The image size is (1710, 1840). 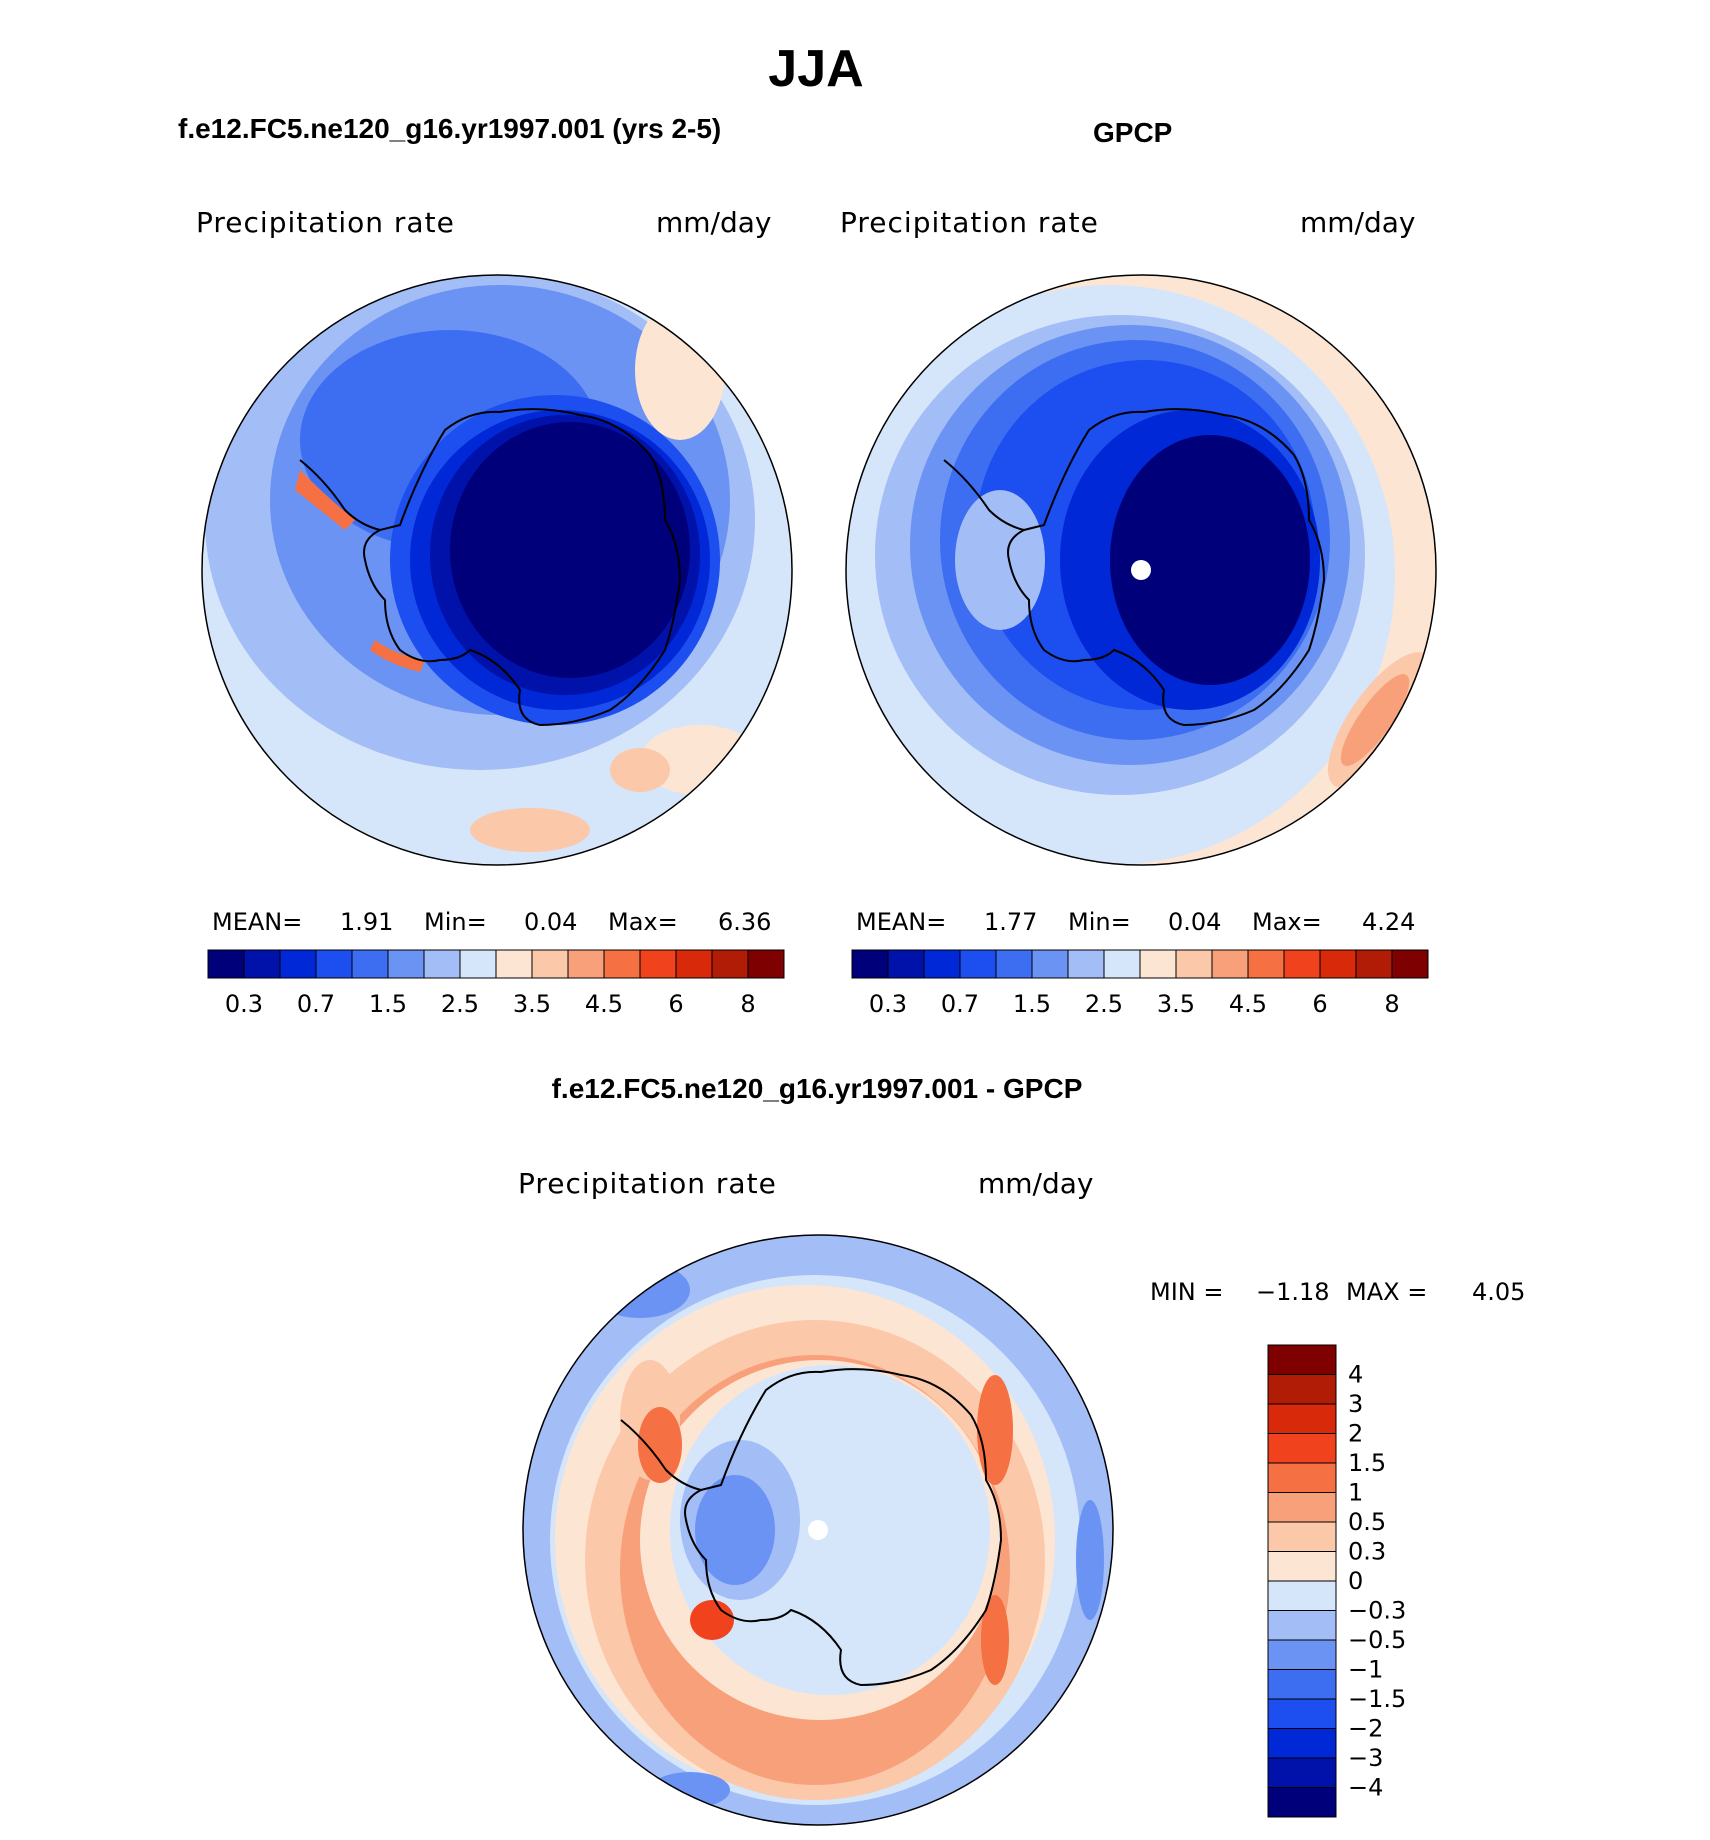 I want to click on obs-antarctica-coastline, so click(x=1166, y=567).